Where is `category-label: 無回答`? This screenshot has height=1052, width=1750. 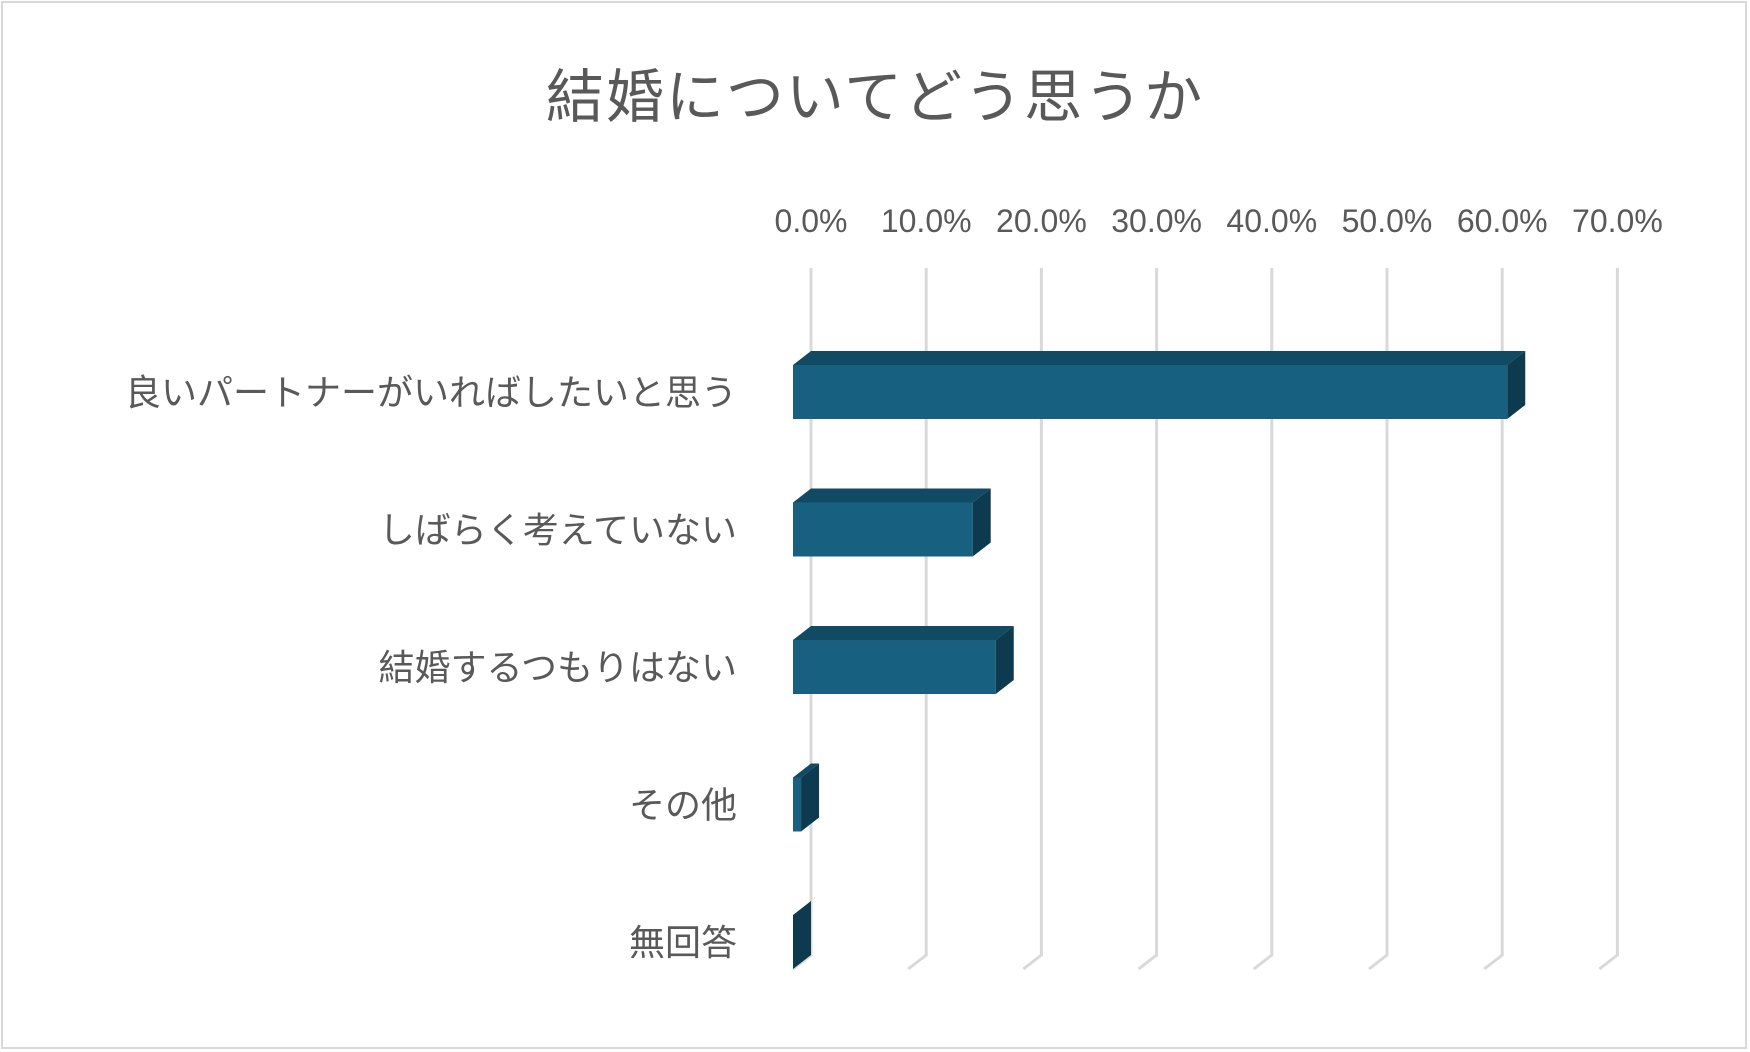 category-label: 無回答 is located at coordinates (683, 943).